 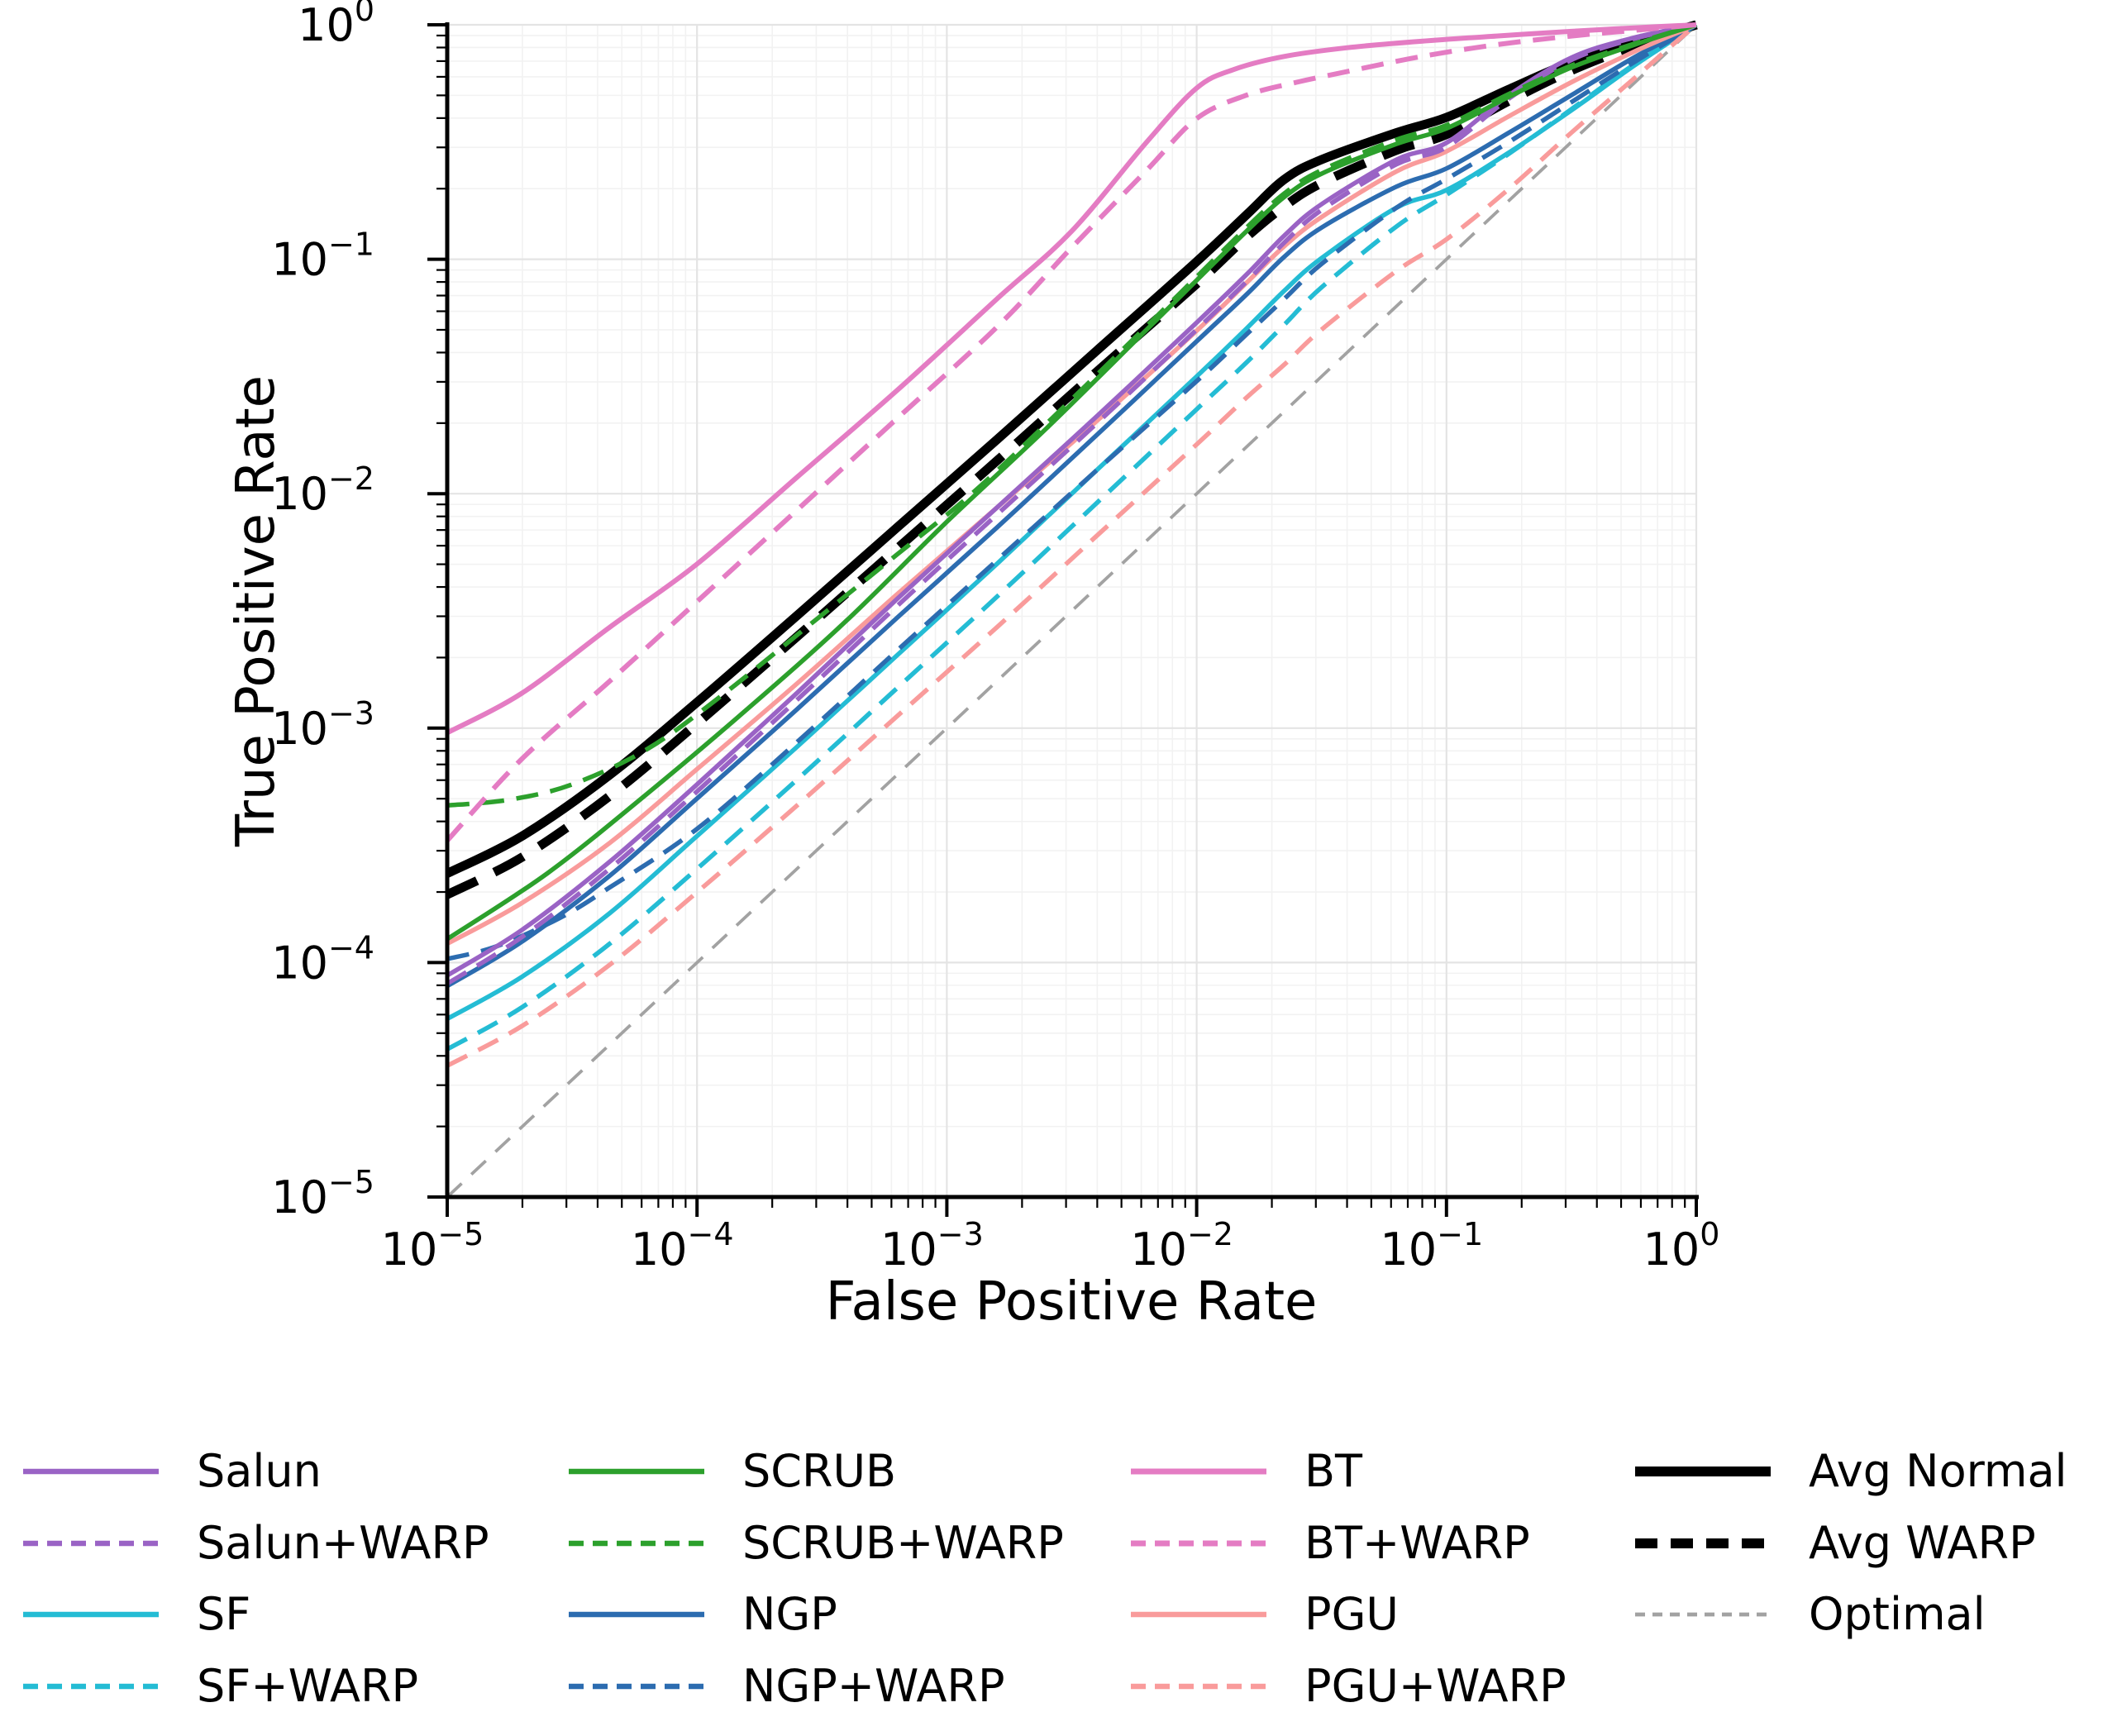 What do you see at coordinates (323, 1193) in the screenshot?
I see `y-tick-label--5: 10⁻⁵` at bounding box center [323, 1193].